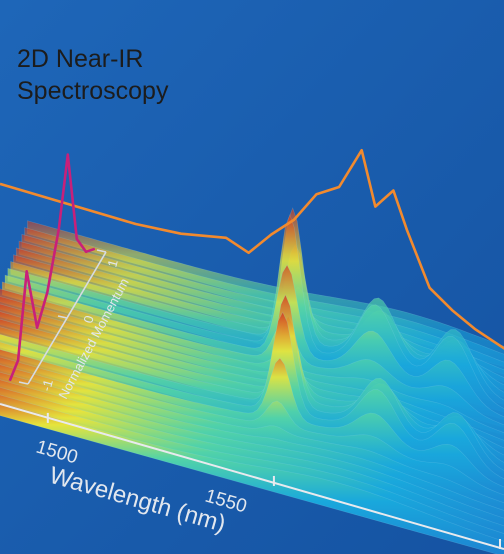 The width and height of the screenshot is (504, 554). What do you see at coordinates (46, 385) in the screenshot?
I see `momentum-tick-label: -1` at bounding box center [46, 385].